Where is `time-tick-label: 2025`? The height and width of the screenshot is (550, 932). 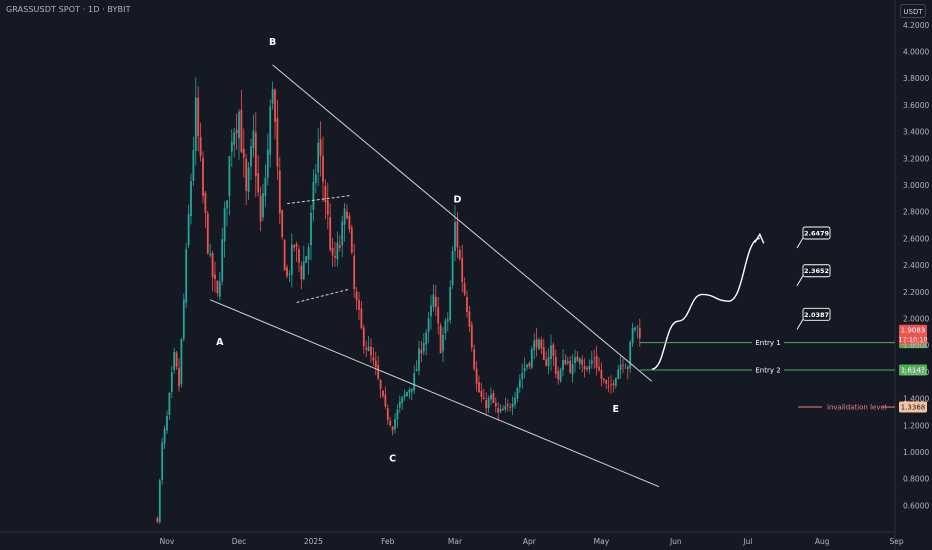
time-tick-label: 2025 is located at coordinates (313, 541).